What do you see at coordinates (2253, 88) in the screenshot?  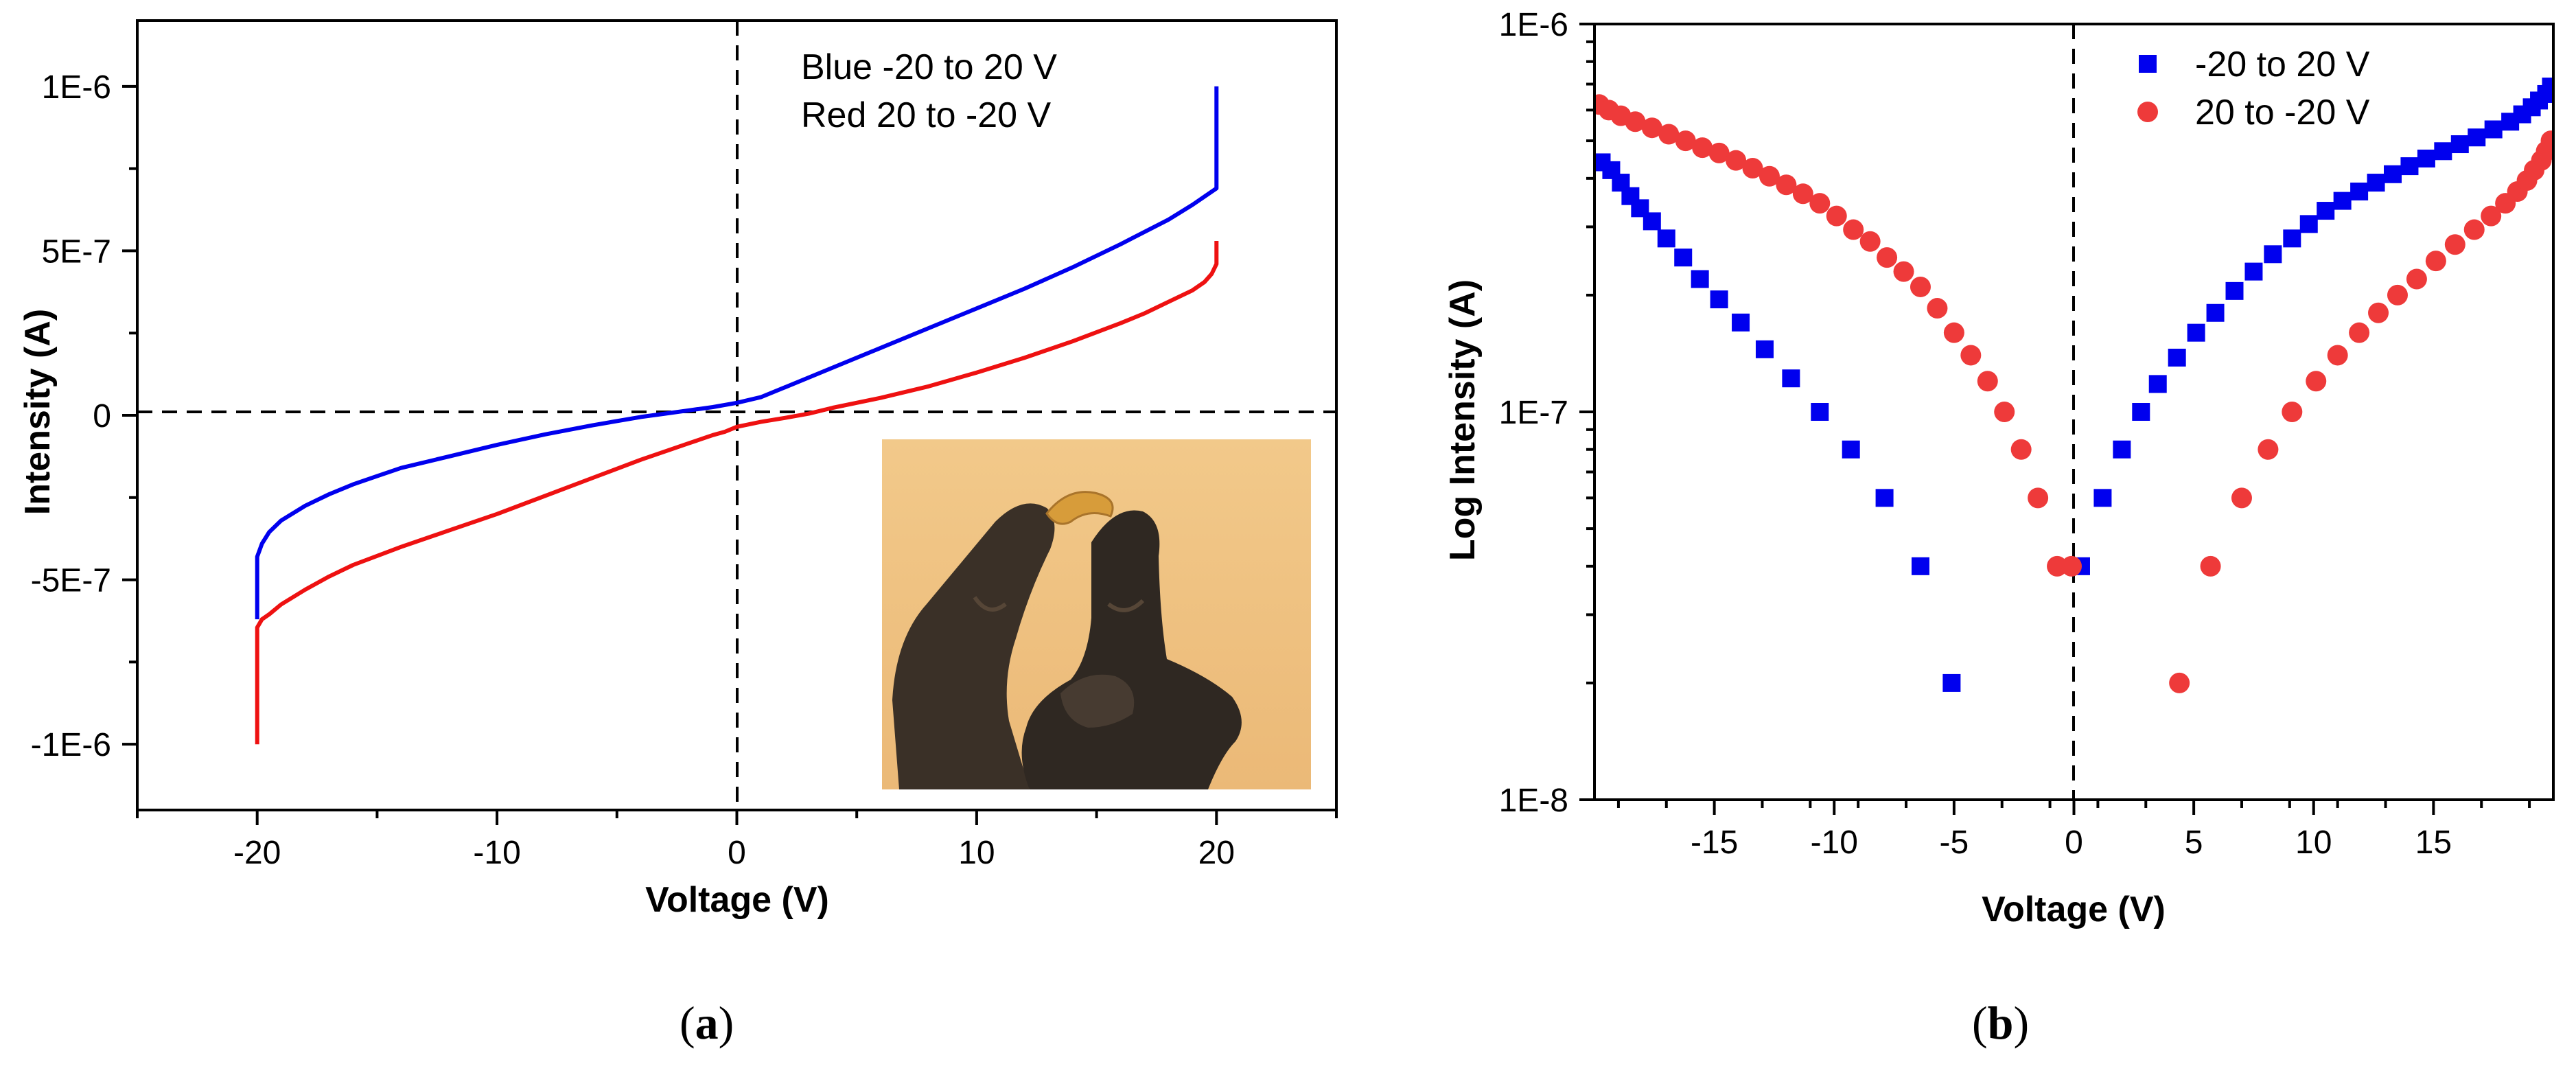 I see `panel-b-legend: -20 to 20 V 20 to -20 V` at bounding box center [2253, 88].